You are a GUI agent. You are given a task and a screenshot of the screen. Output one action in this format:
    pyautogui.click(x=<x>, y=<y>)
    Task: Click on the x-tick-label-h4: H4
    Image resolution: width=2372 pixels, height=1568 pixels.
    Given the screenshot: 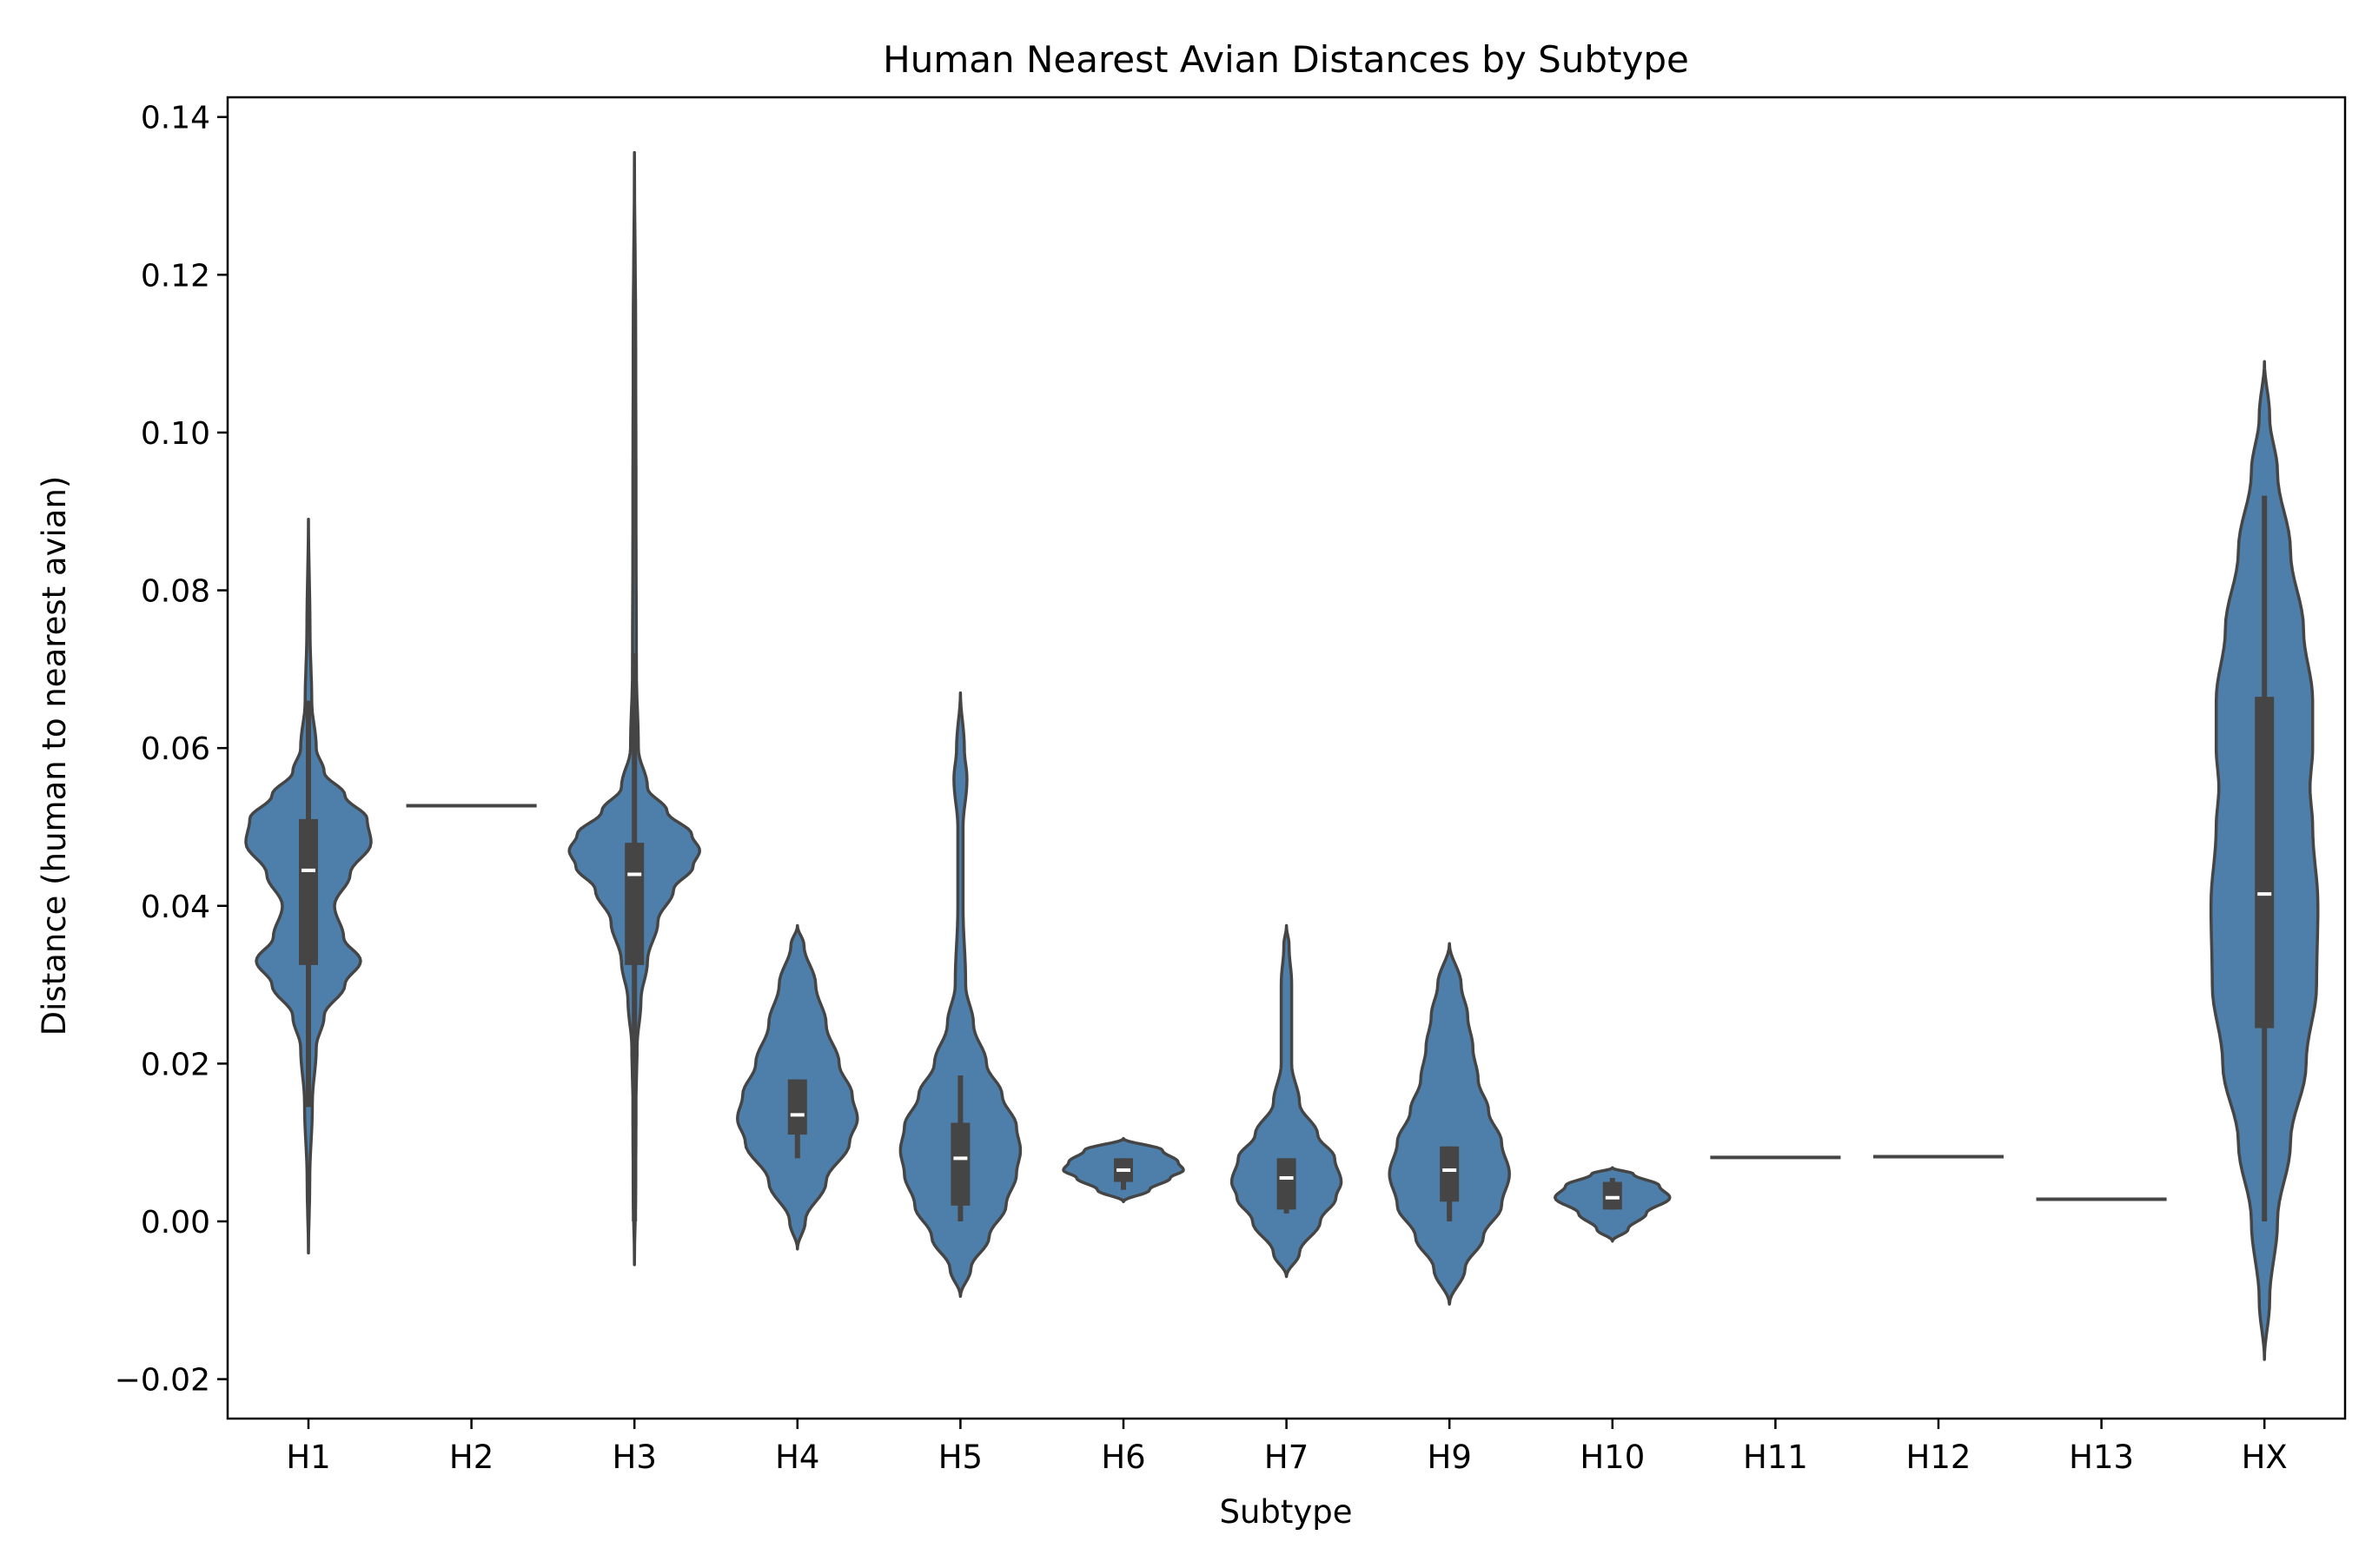 What is the action you would take?
    pyautogui.click(x=797, y=1457)
    